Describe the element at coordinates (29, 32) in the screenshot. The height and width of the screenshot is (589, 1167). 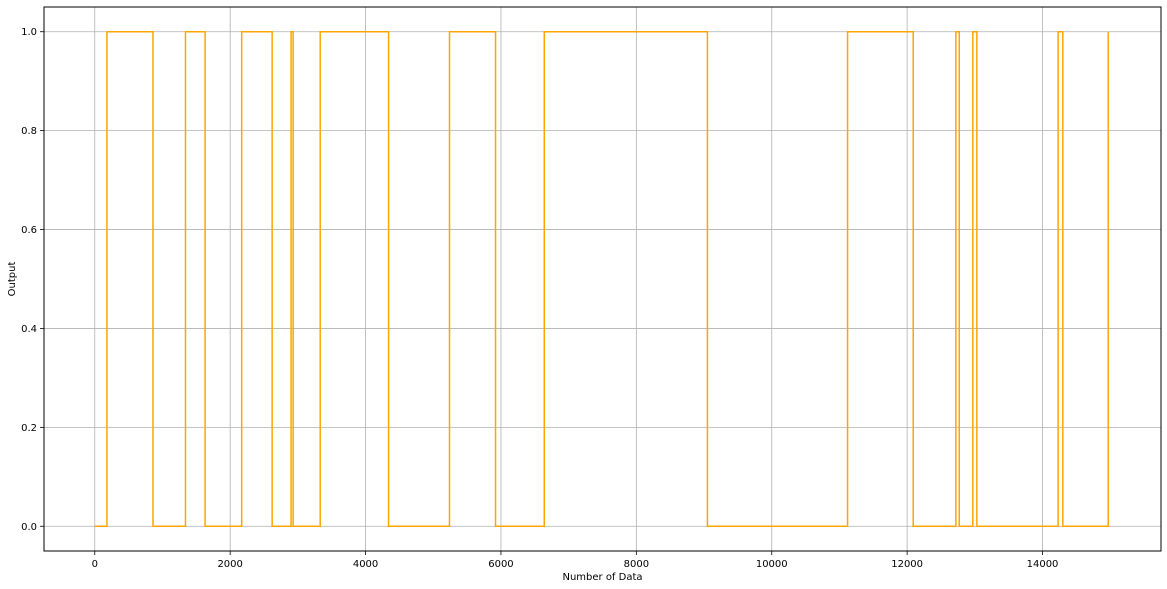
I see `y-tick-label: 1.0` at that location.